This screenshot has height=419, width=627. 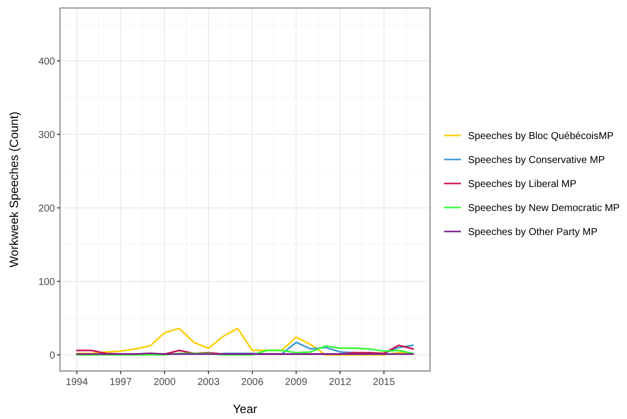 What do you see at coordinates (77, 382) in the screenshot?
I see `x-tick-label: 1994` at bounding box center [77, 382].